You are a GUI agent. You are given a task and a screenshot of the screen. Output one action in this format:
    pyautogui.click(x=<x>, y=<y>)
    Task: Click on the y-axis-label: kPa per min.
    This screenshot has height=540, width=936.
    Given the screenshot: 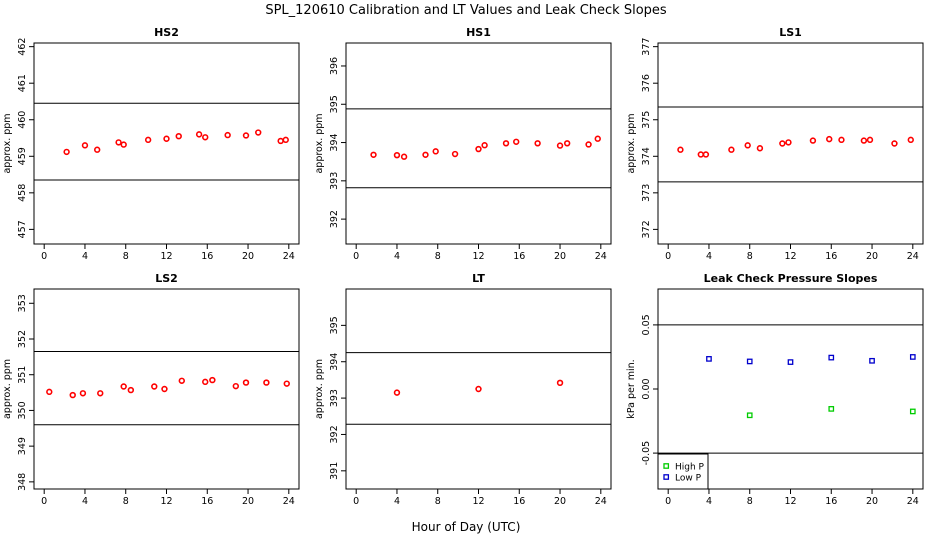 What is the action you would take?
    pyautogui.click(x=631, y=388)
    